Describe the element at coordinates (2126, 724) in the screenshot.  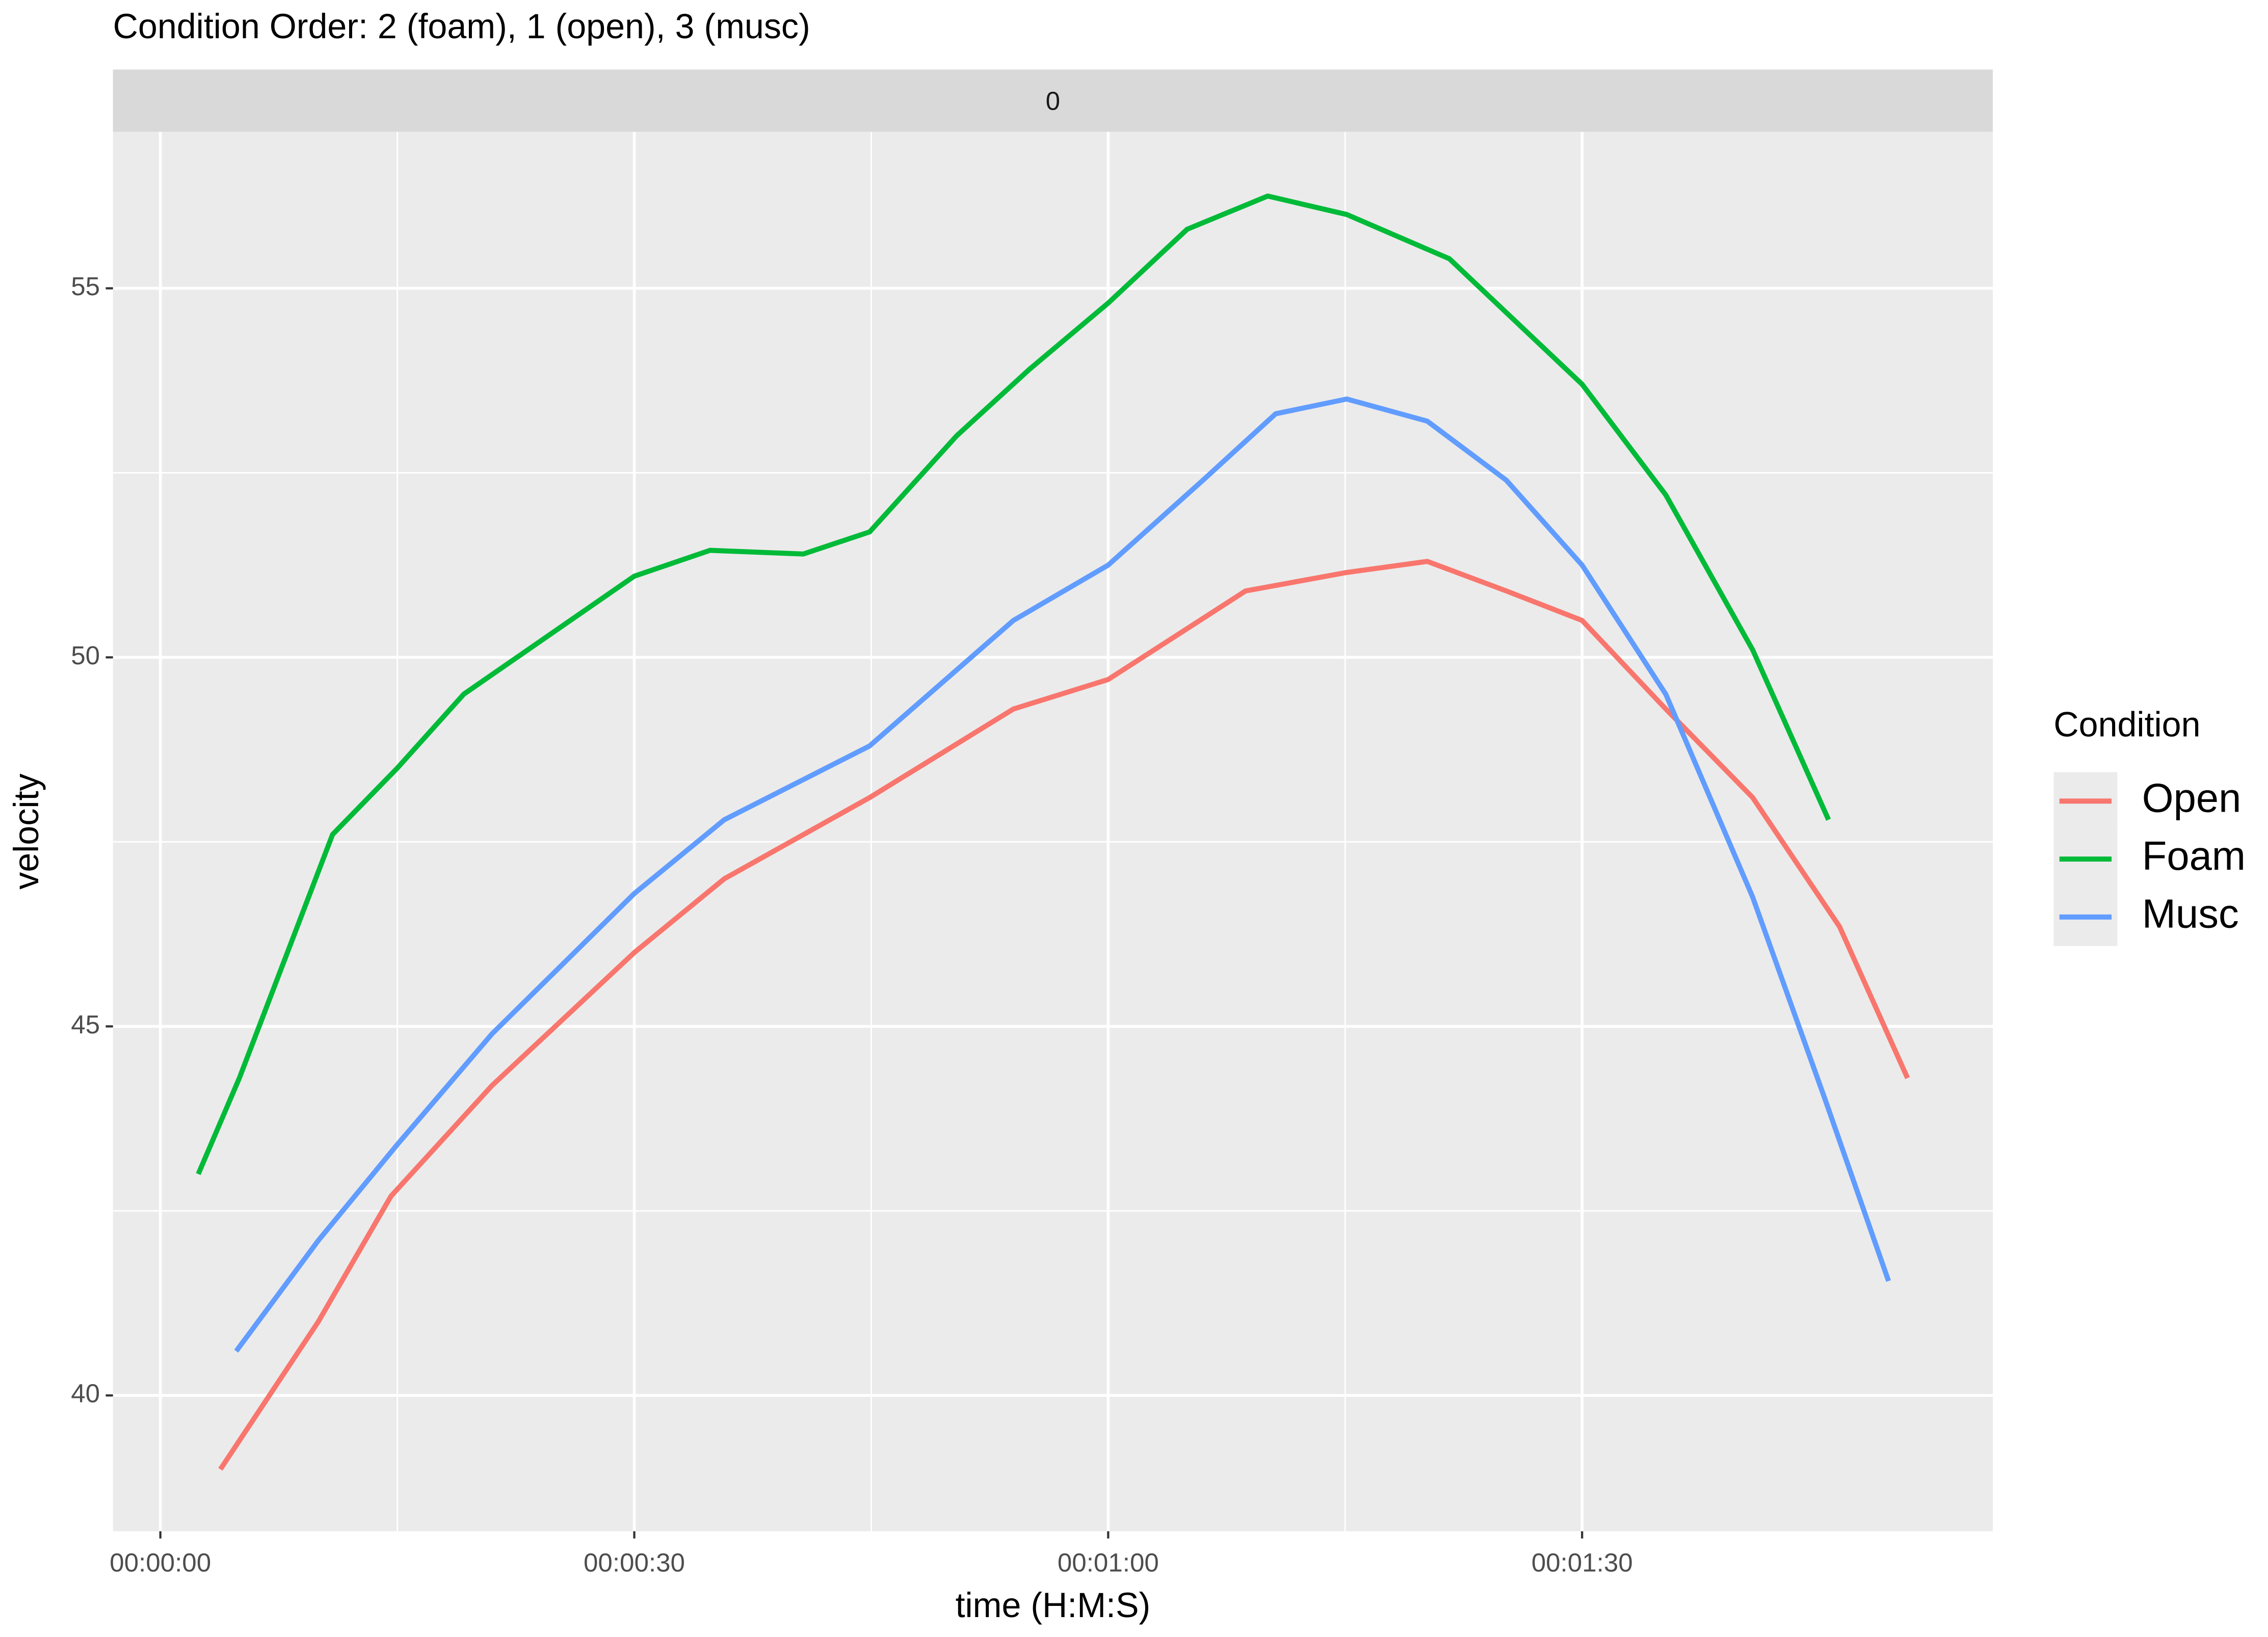
I see `legend-title: Condition` at that location.